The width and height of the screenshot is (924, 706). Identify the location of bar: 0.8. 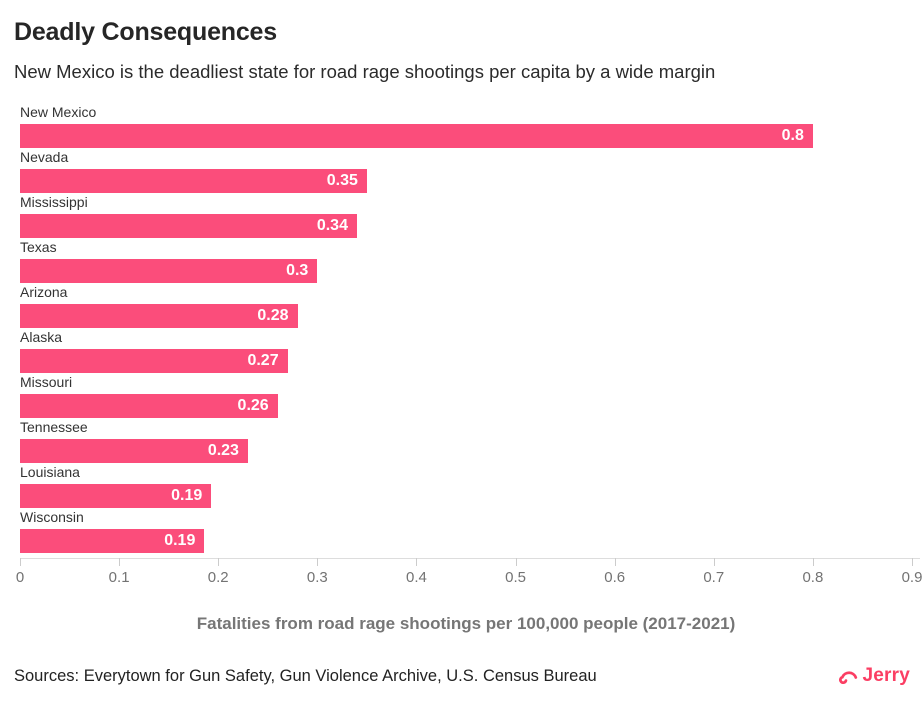
(416, 136).